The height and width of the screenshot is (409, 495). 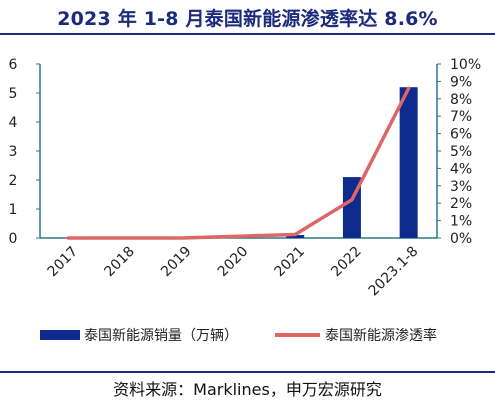 I want to click on left-axis-tick-label: 5, so click(x=13, y=94).